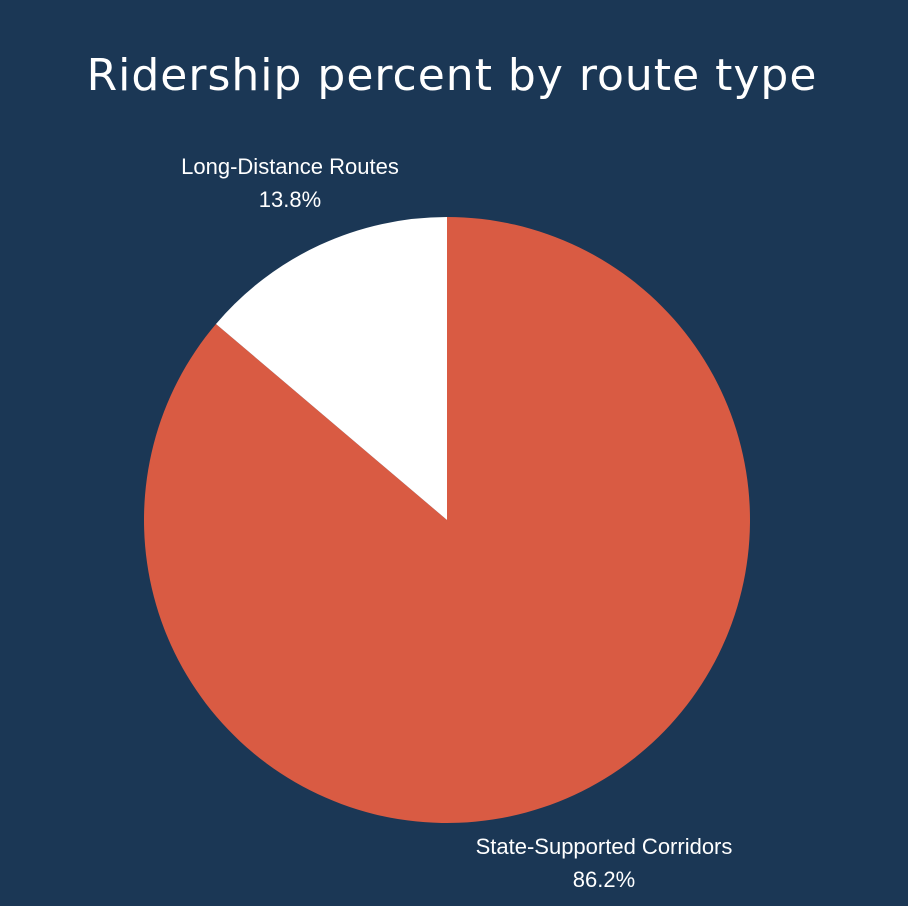  What do you see at coordinates (604, 846) in the screenshot?
I see `slice-label-name: State-Supported Corridors` at bounding box center [604, 846].